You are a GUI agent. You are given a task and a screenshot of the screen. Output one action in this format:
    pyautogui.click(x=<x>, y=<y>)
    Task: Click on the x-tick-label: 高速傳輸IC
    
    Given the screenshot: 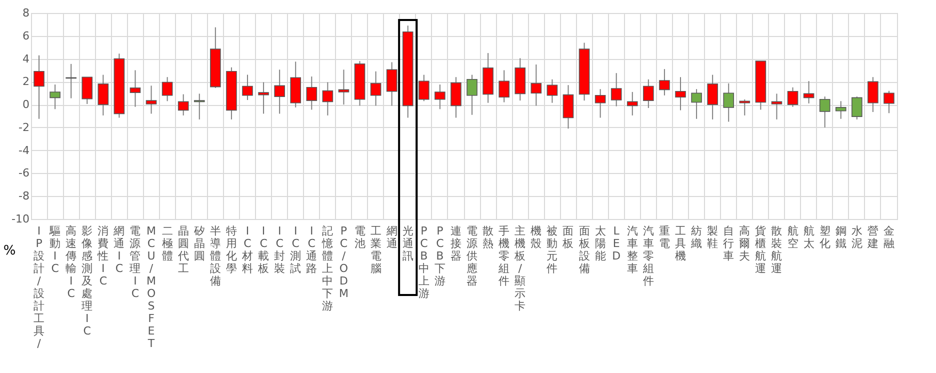 What is the action you would take?
    pyautogui.click(x=71, y=262)
    